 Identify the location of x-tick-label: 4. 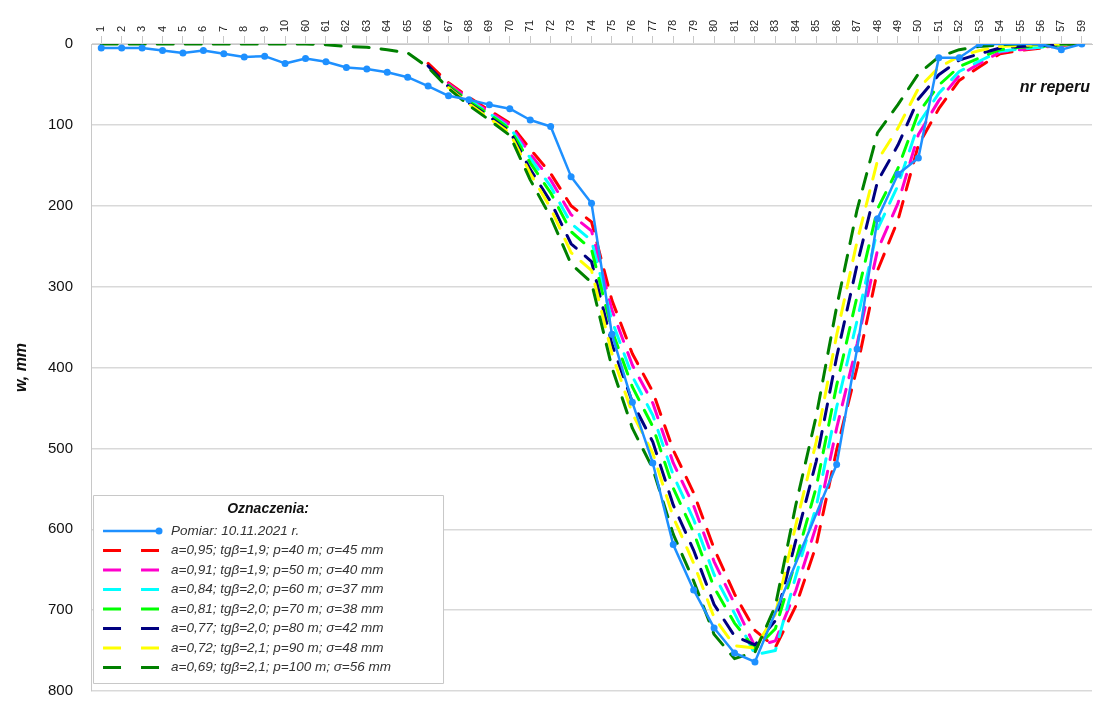
(161, 28).